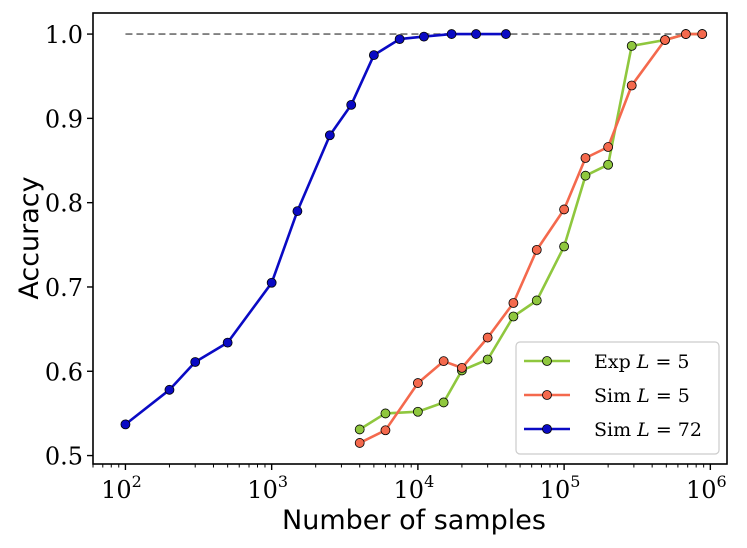 Image resolution: width=747 pixels, height=548 pixels. What do you see at coordinates (64, 288) in the screenshot?
I see `y-tick-label: 0.7` at bounding box center [64, 288].